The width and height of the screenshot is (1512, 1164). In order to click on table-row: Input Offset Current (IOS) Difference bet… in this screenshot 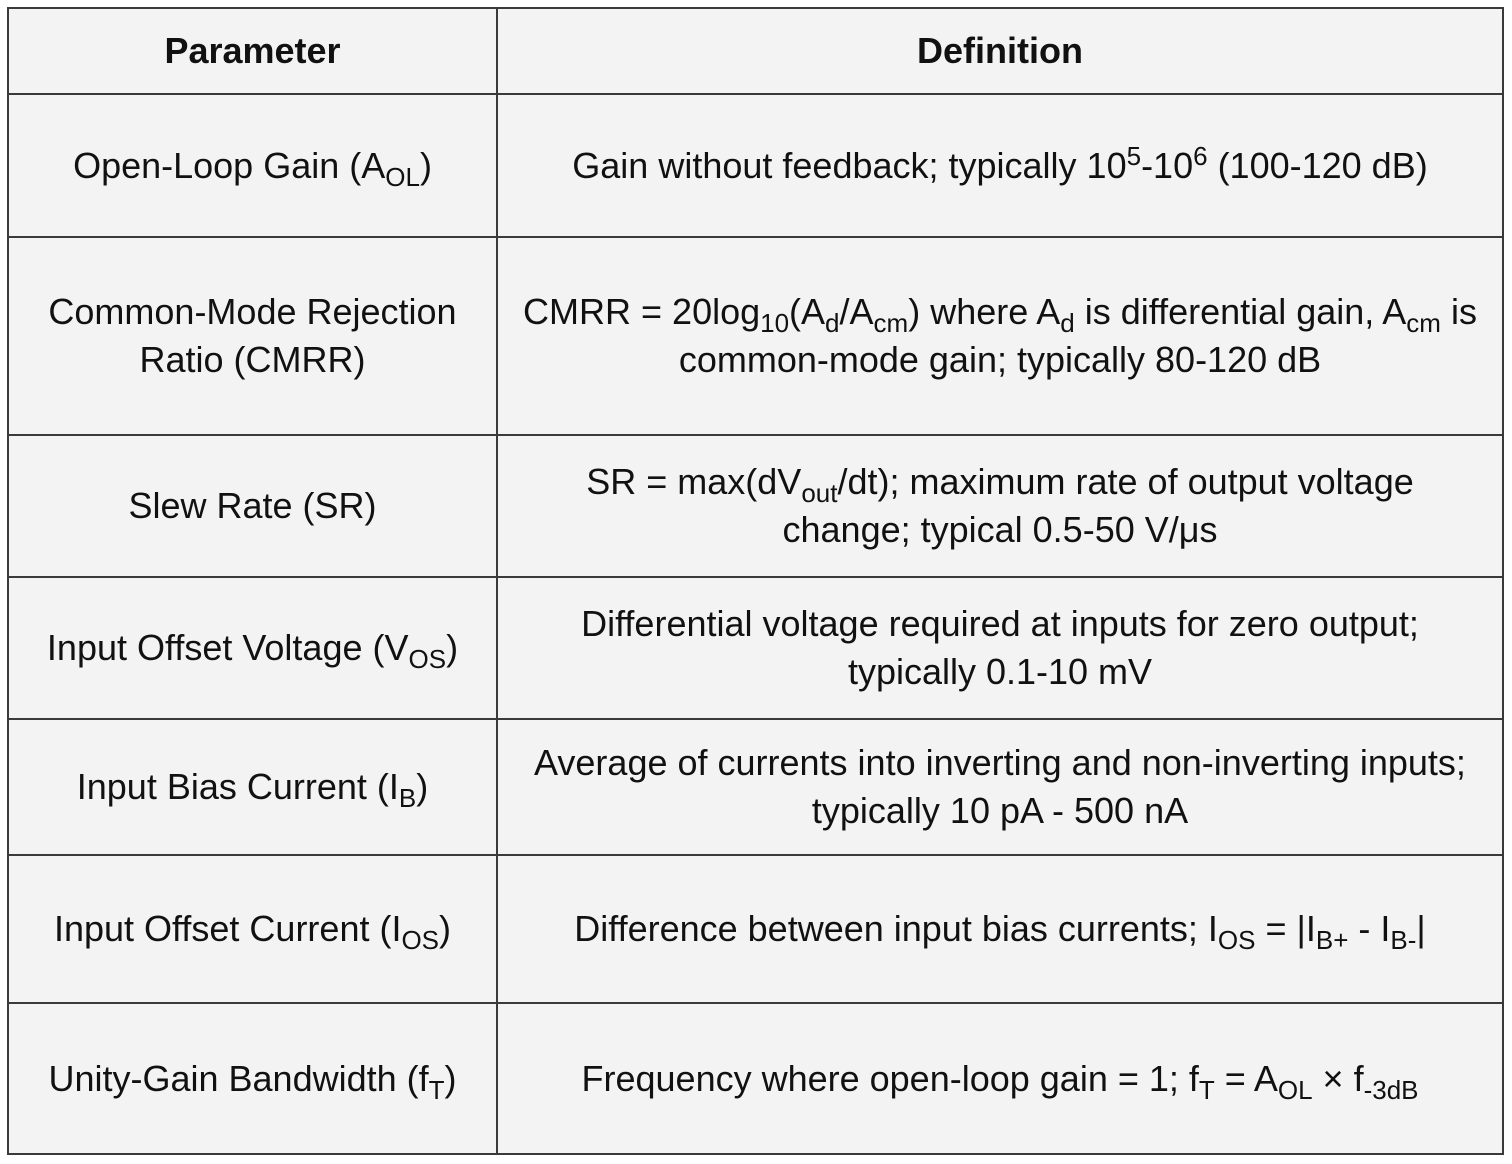, I will do `click(755, 929)`.